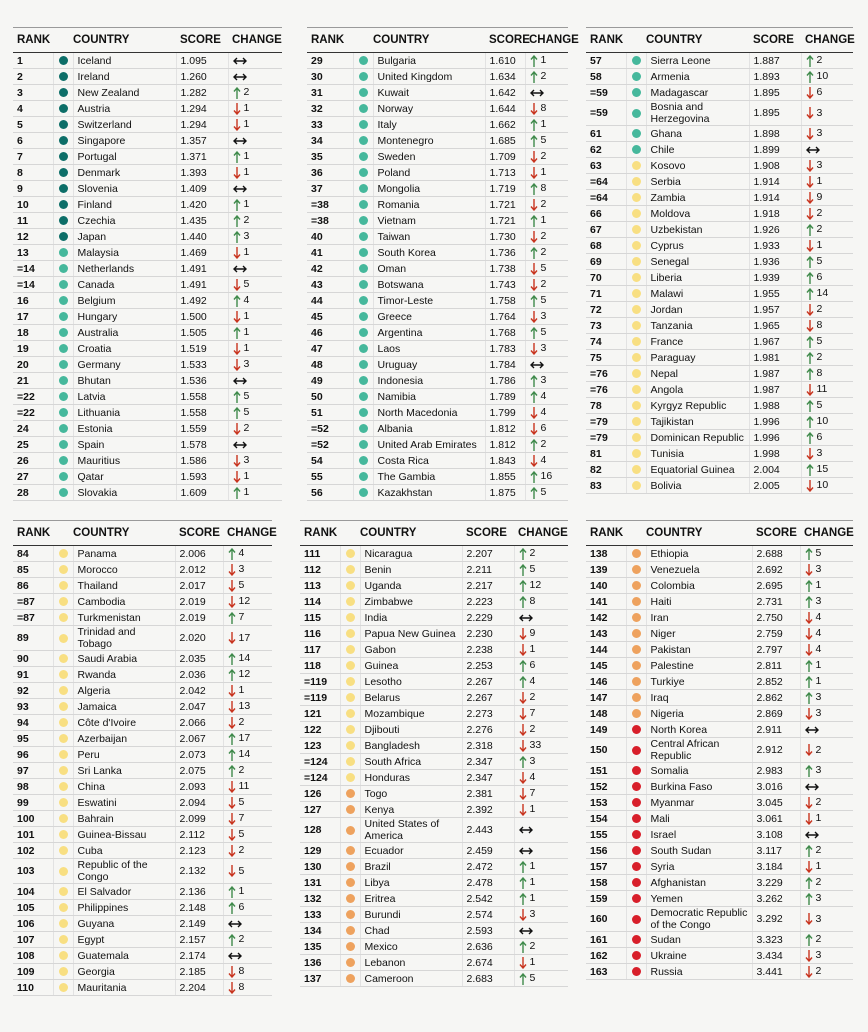 The image size is (868, 1032). What do you see at coordinates (505, 60) in the screenshot?
I see `score: 1.610` at bounding box center [505, 60].